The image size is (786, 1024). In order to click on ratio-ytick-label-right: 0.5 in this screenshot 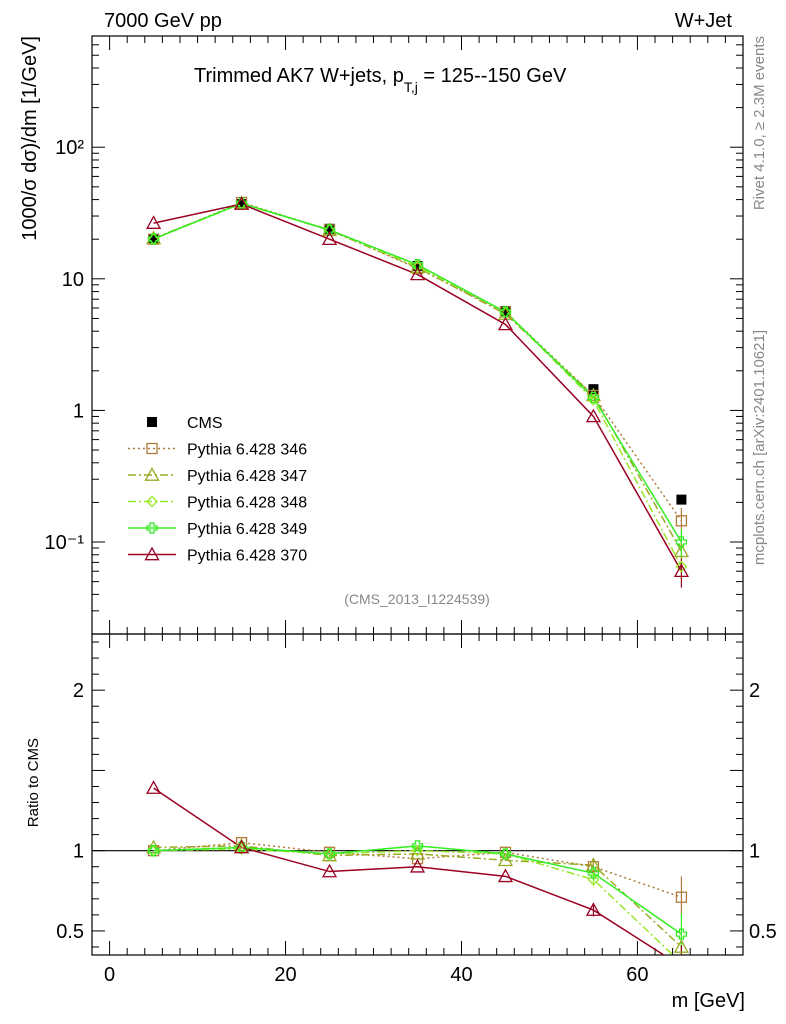, I will do `click(763, 932)`.